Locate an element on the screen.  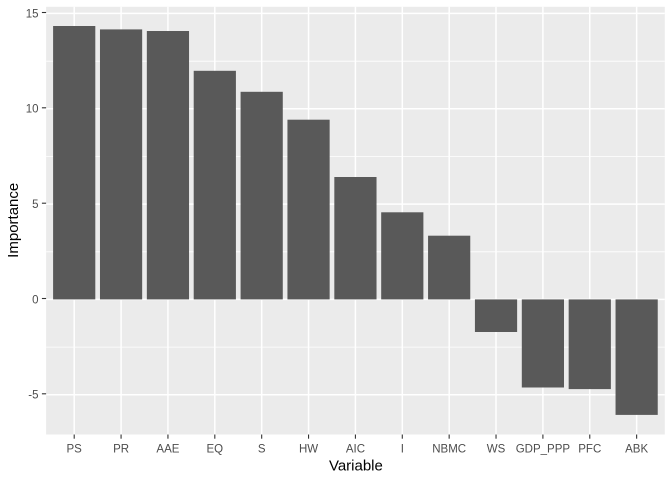
svg-text: EQ is located at coordinates (214, 450).